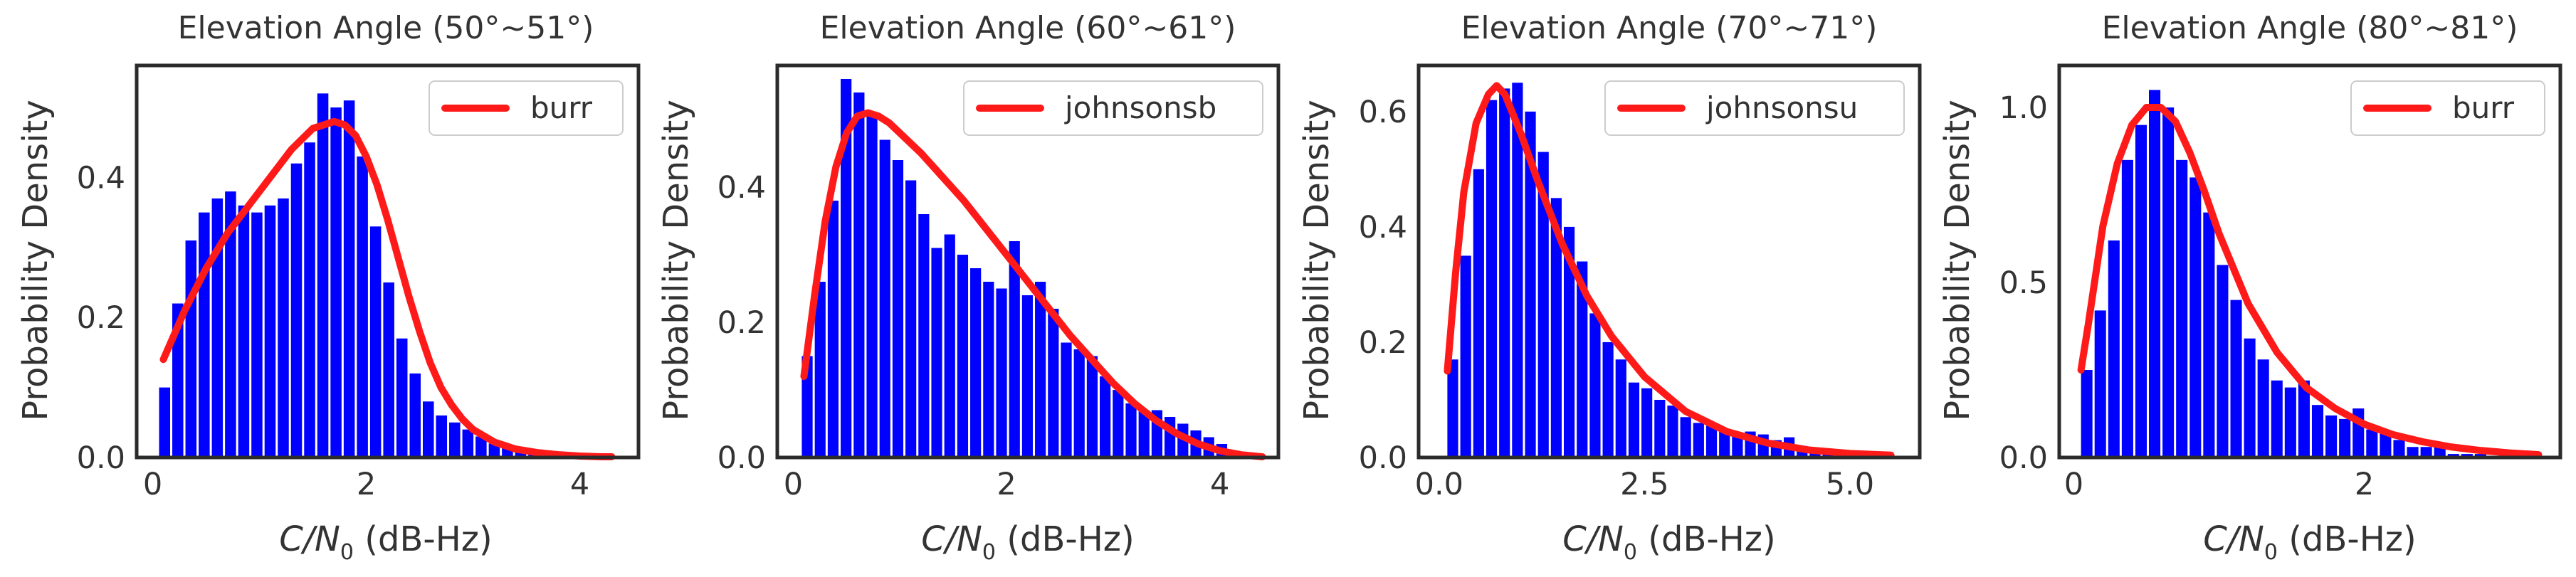 Image resolution: width=2576 pixels, height=577 pixels. I want to click on y-tick-label: 1.0, so click(2024, 108).